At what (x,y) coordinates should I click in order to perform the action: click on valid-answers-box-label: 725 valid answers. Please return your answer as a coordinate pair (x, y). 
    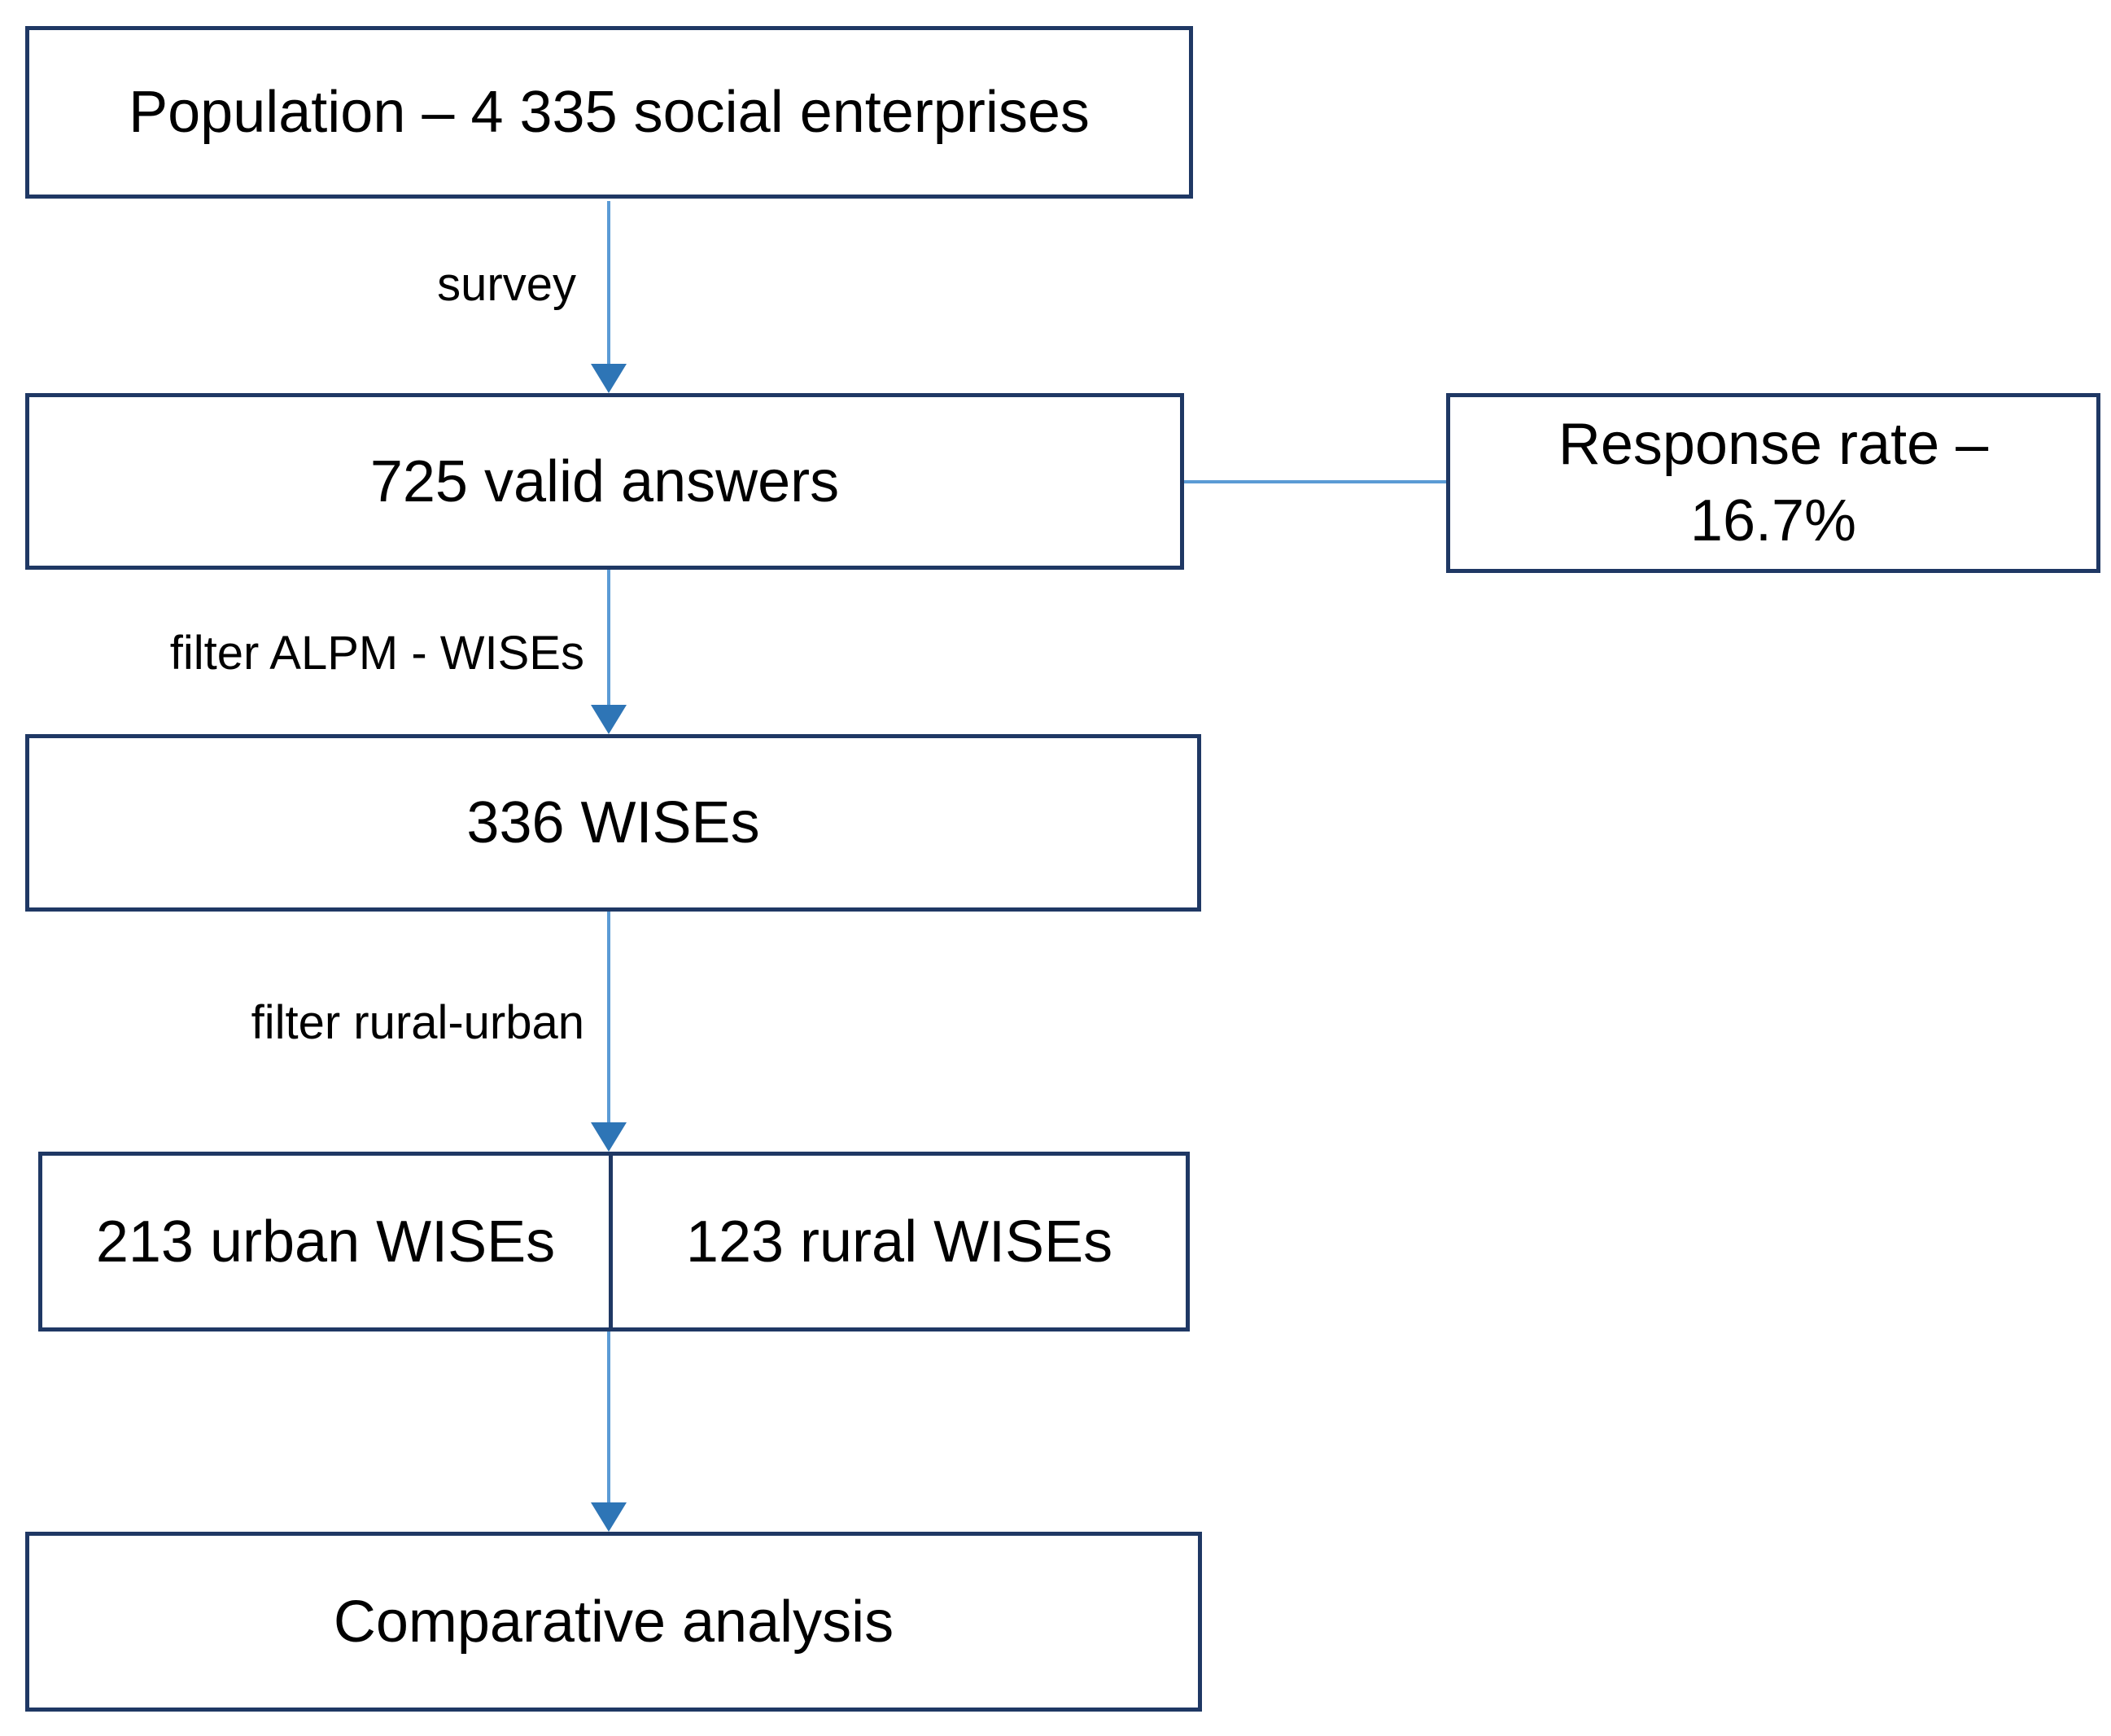
    Looking at the image, I should click on (604, 481).